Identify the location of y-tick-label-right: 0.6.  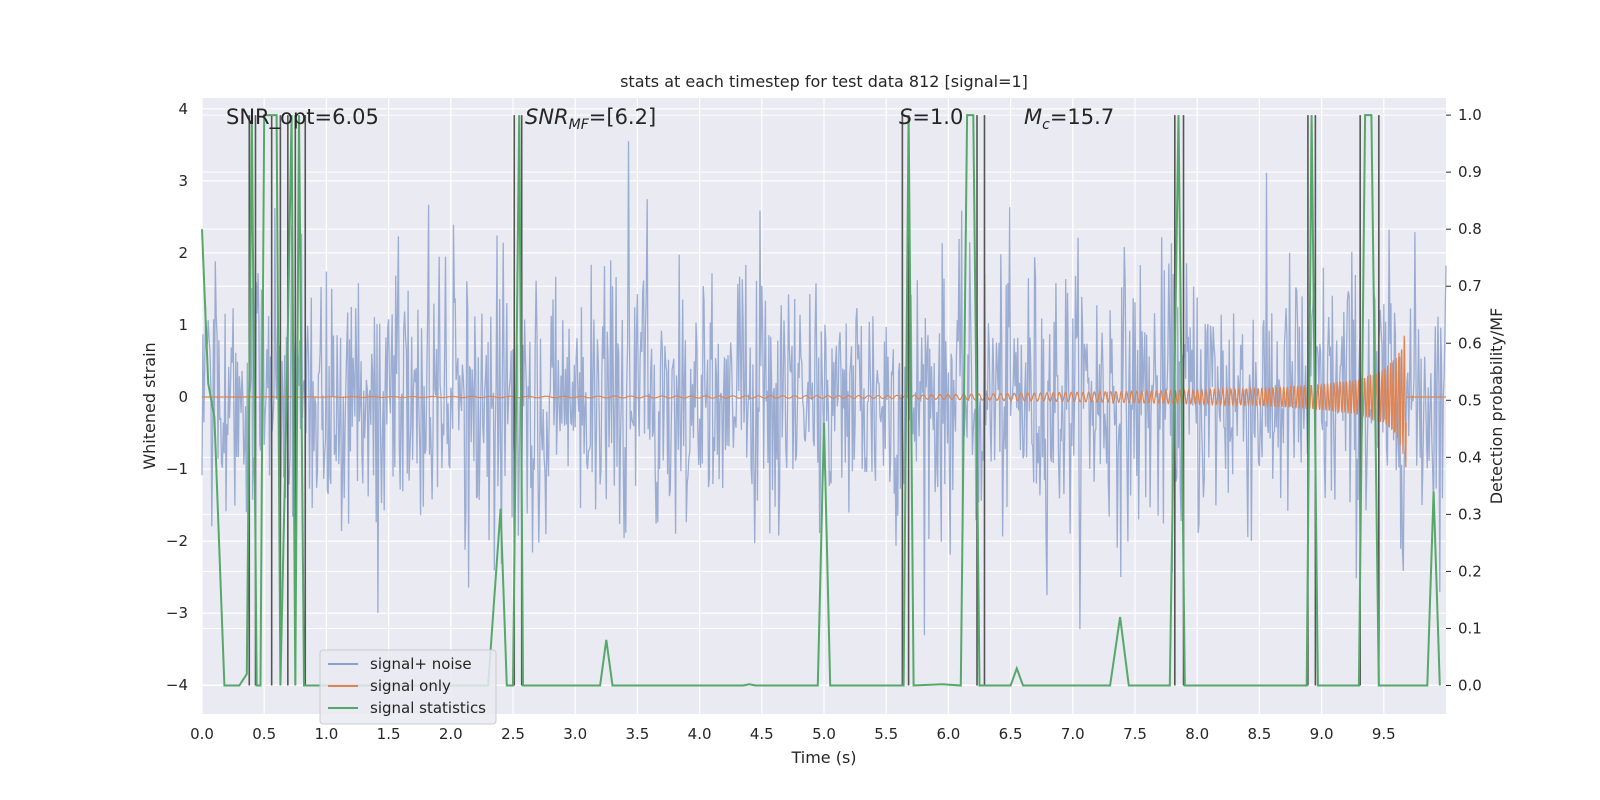
(1470, 343).